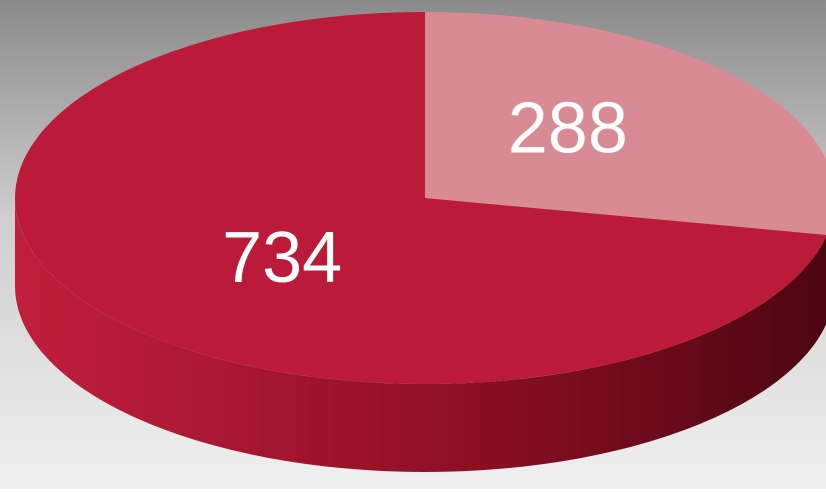 The width and height of the screenshot is (826, 494). What do you see at coordinates (568, 128) in the screenshot?
I see `data-label: 288` at bounding box center [568, 128].